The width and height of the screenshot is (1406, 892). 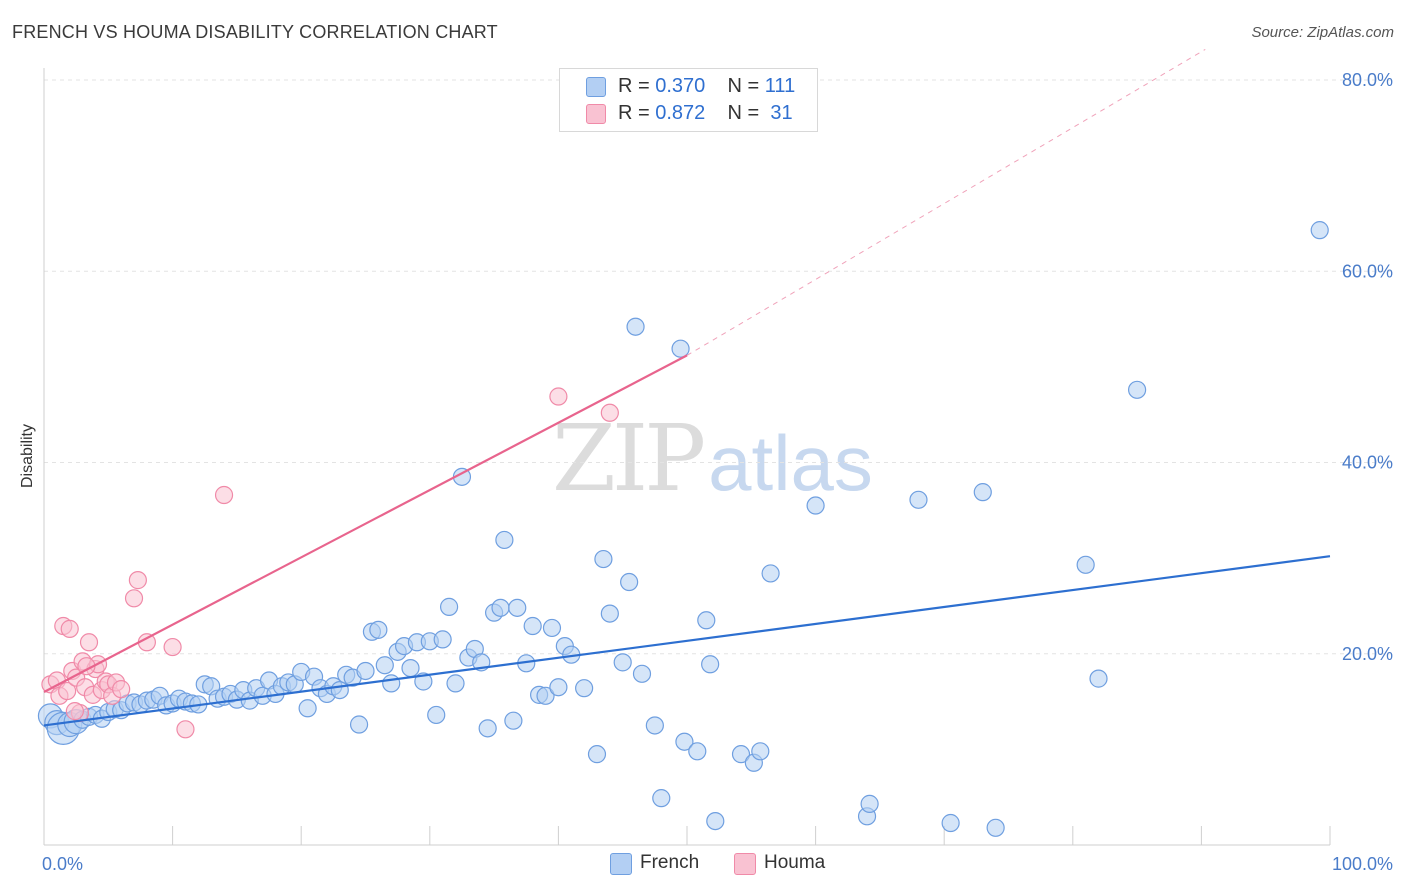 What do you see at coordinates (1322, 32) in the screenshot?
I see `source-label: Source: ZipAtlas.com` at bounding box center [1322, 32].